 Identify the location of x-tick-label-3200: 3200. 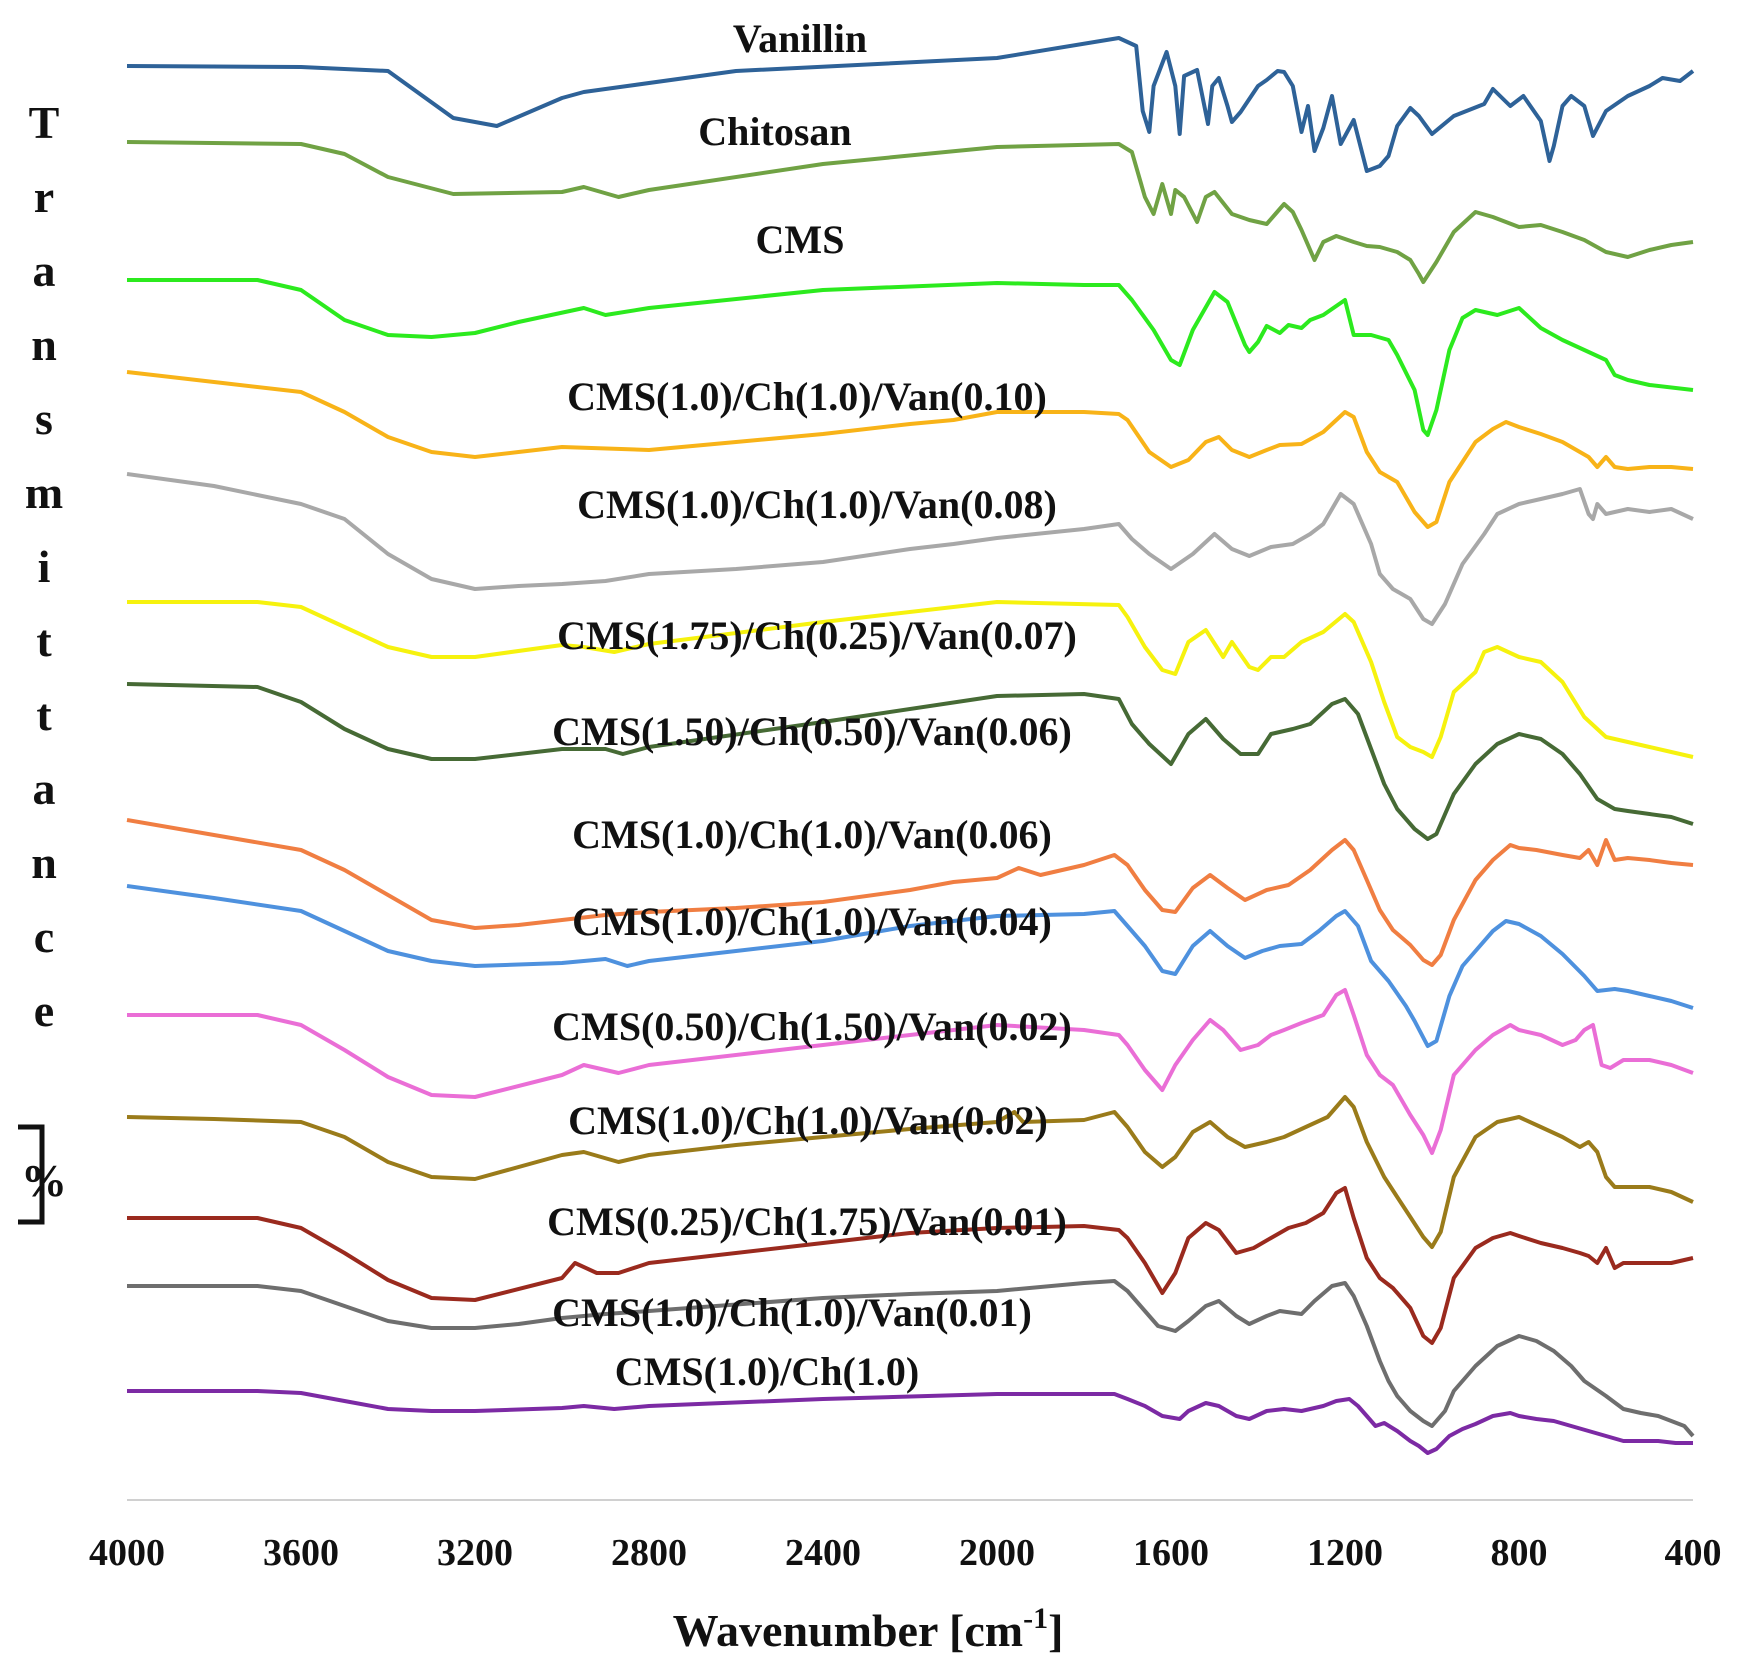
(475, 1553).